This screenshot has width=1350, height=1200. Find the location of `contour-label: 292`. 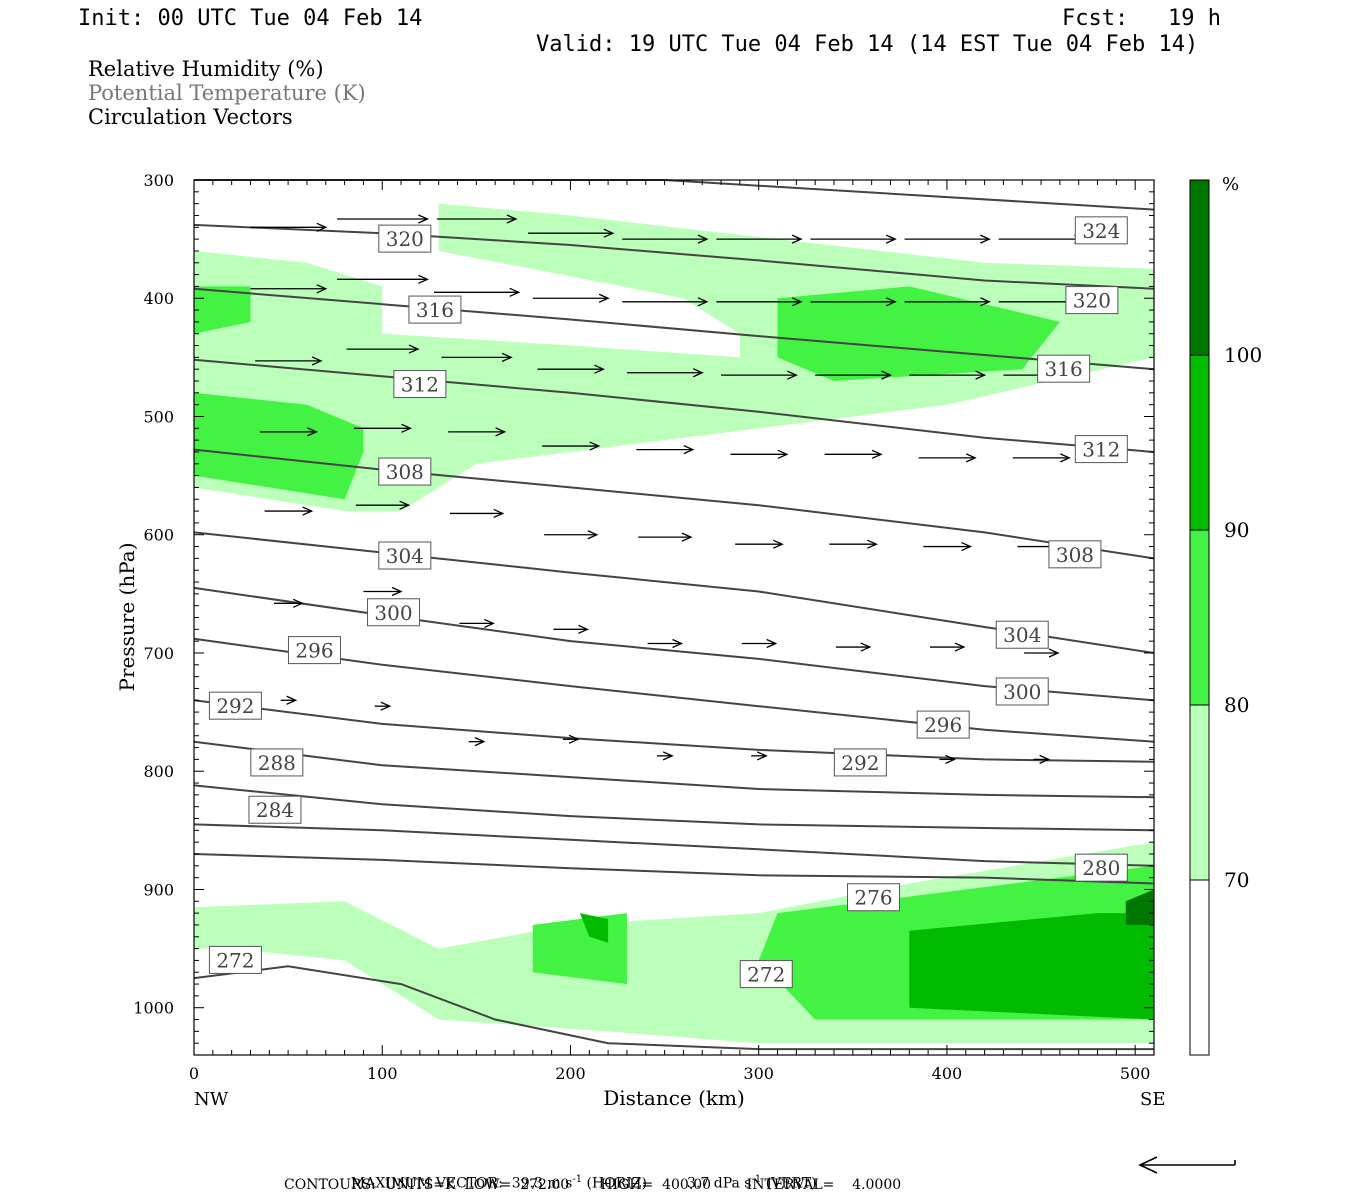

contour-label: 292 is located at coordinates (860, 762).